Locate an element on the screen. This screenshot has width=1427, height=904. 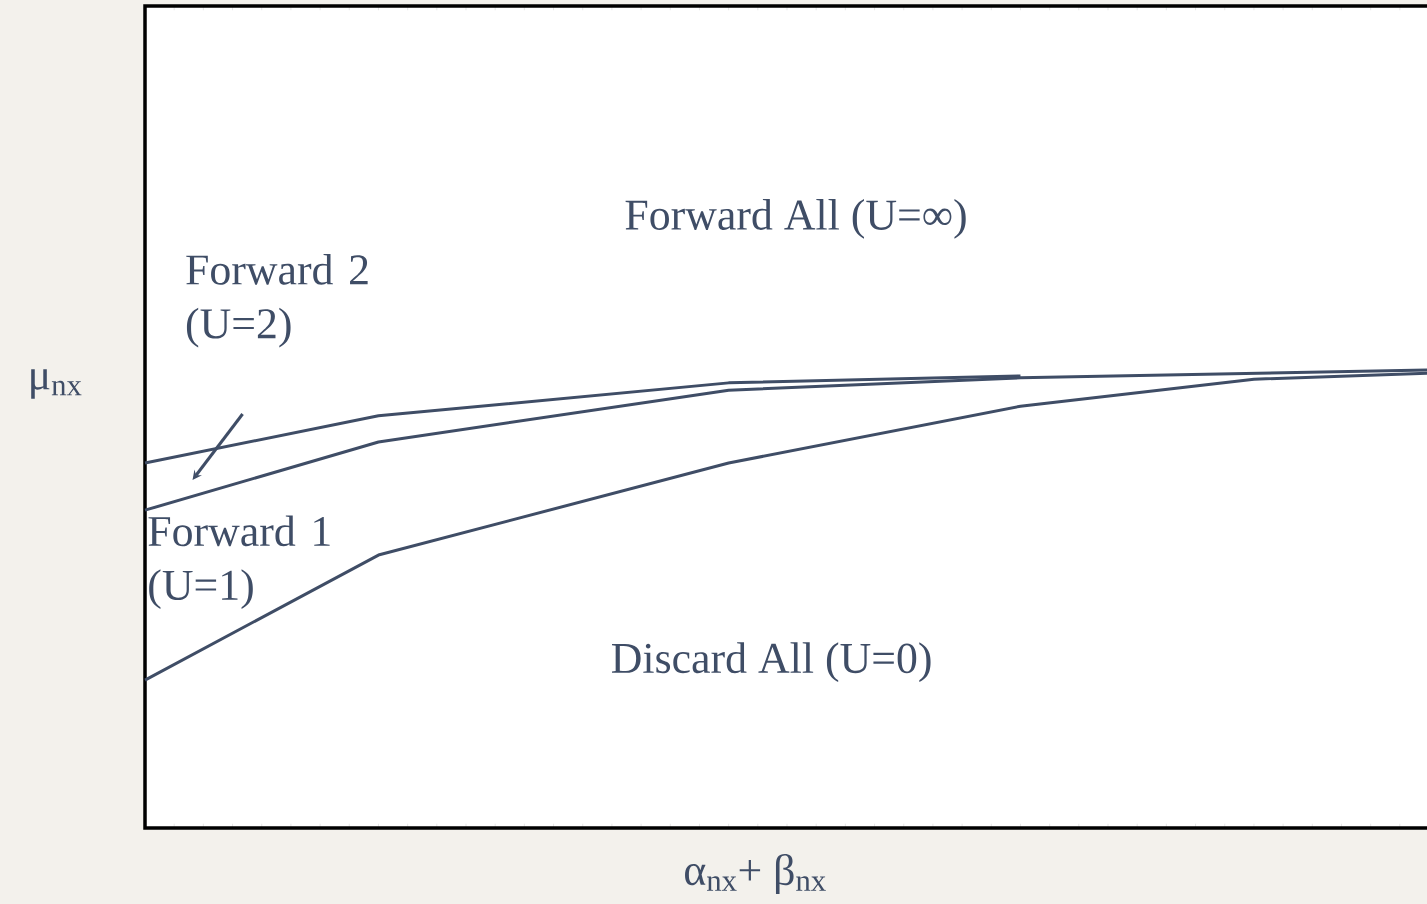
text: Forward All (U=∞) is located at coordinates (795, 219).